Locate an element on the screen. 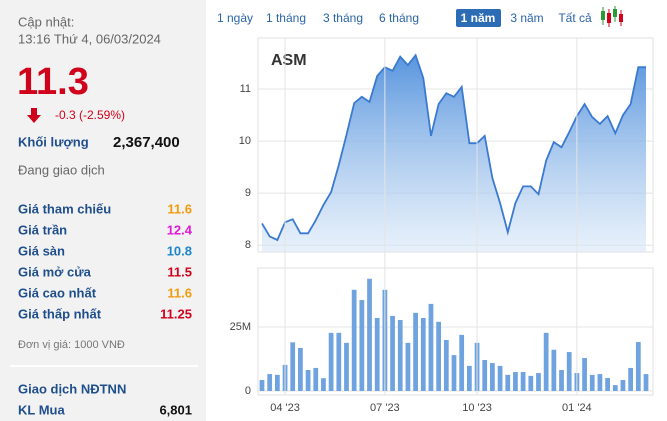  x-tick-label: 07 '23 is located at coordinates (385, 408).